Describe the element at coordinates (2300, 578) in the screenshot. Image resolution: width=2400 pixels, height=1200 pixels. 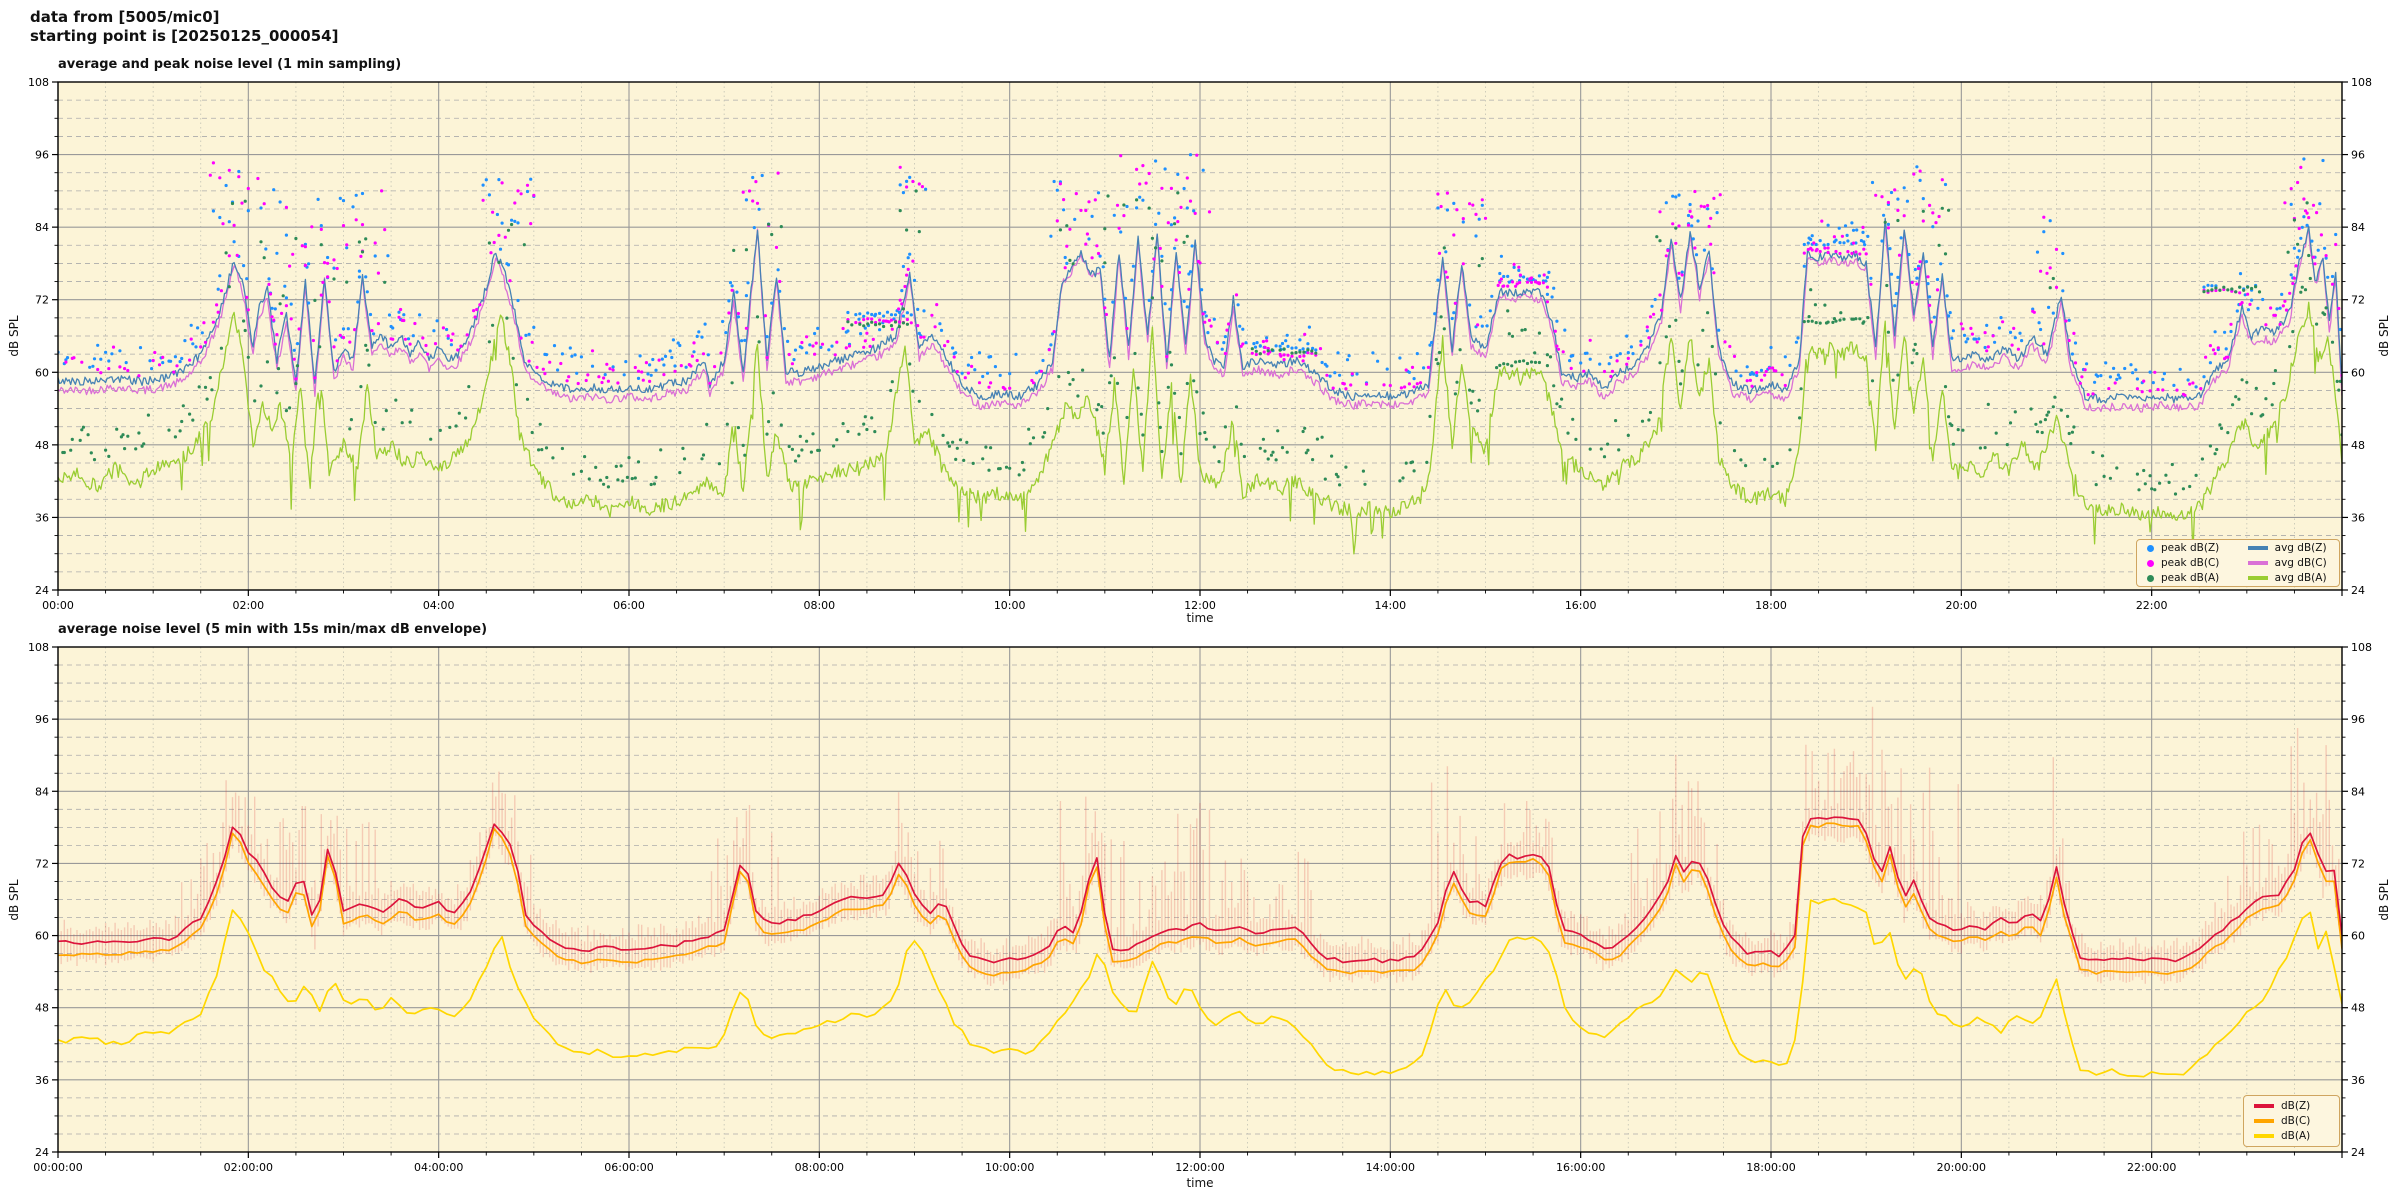
I see `legend-label: avg dB(A)` at that location.